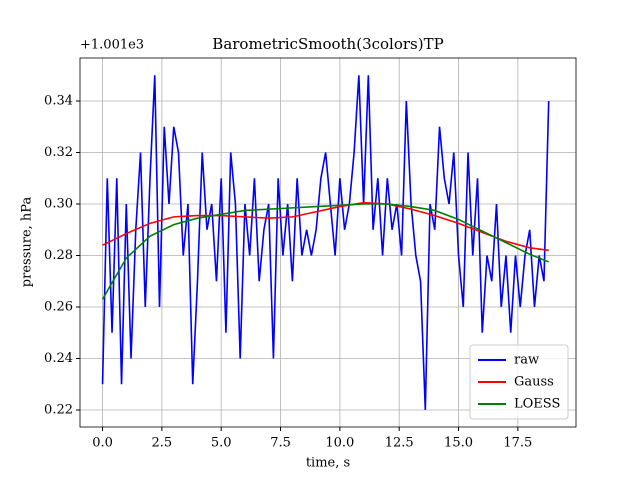 Image resolution: width=640 pixels, height=480 pixels. What do you see at coordinates (534, 382) in the screenshot?
I see `legend-label: Gauss` at bounding box center [534, 382].